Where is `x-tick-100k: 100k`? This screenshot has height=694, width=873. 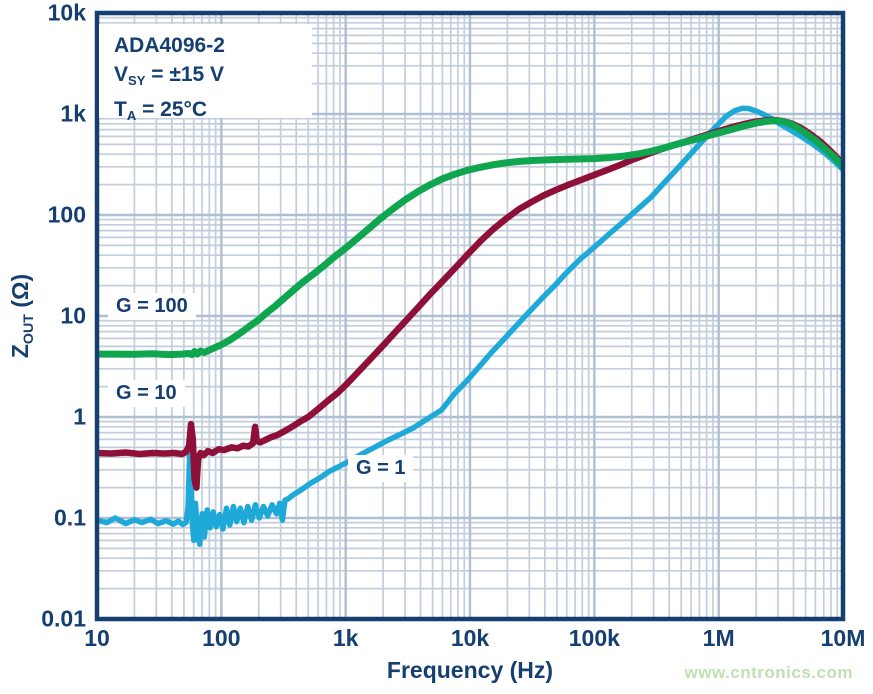
x-tick-100k: 100k is located at coordinates (594, 638).